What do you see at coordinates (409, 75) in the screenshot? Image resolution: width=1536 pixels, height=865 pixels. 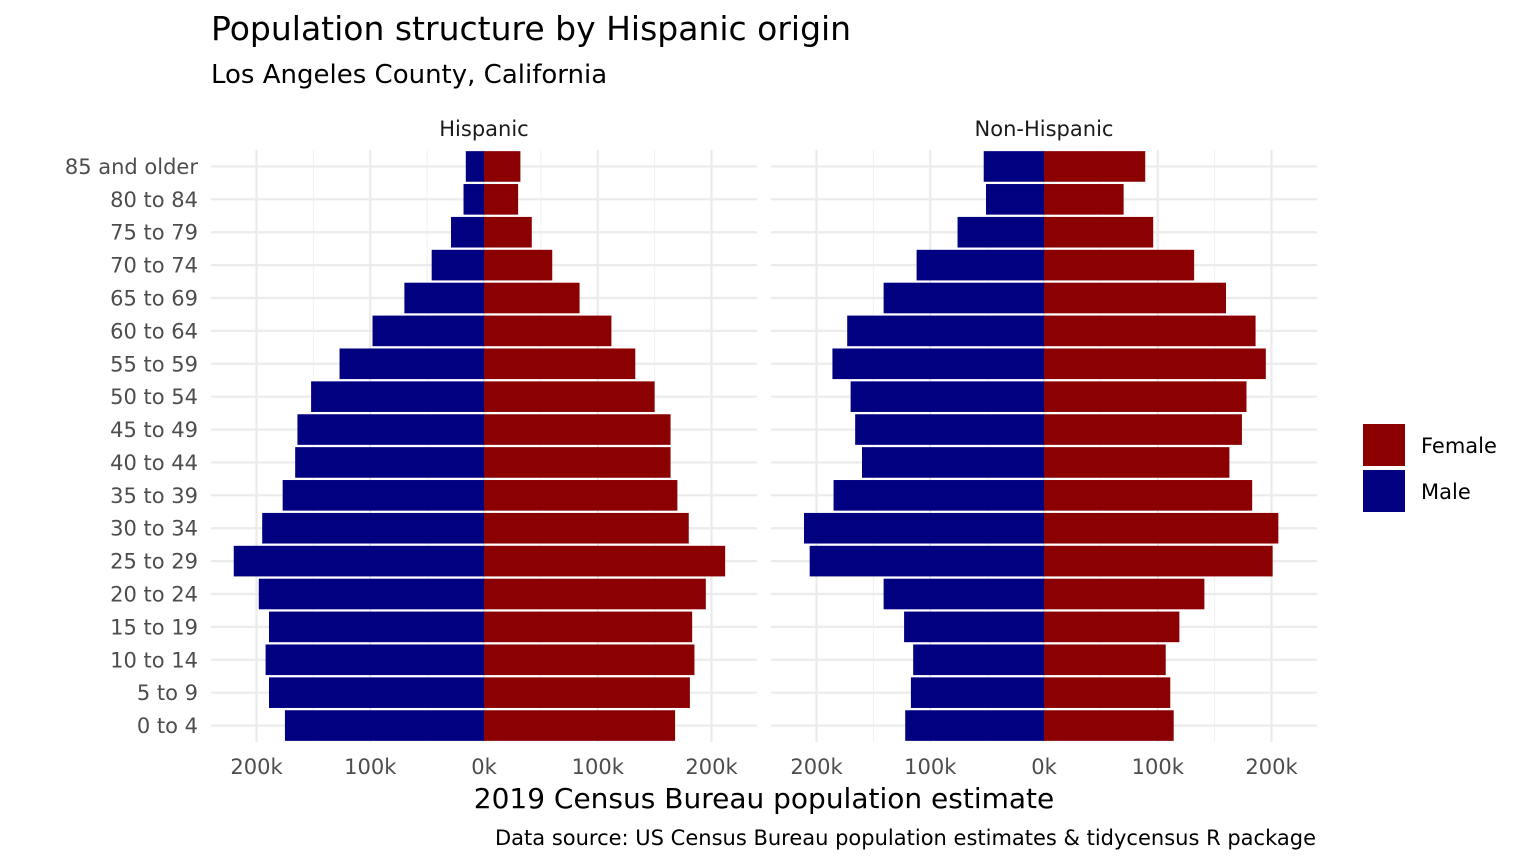 I see `chart-subtitle: Los Angeles County, California` at bounding box center [409, 75].